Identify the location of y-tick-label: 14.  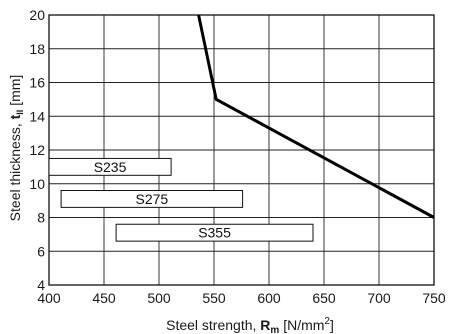
(37, 116).